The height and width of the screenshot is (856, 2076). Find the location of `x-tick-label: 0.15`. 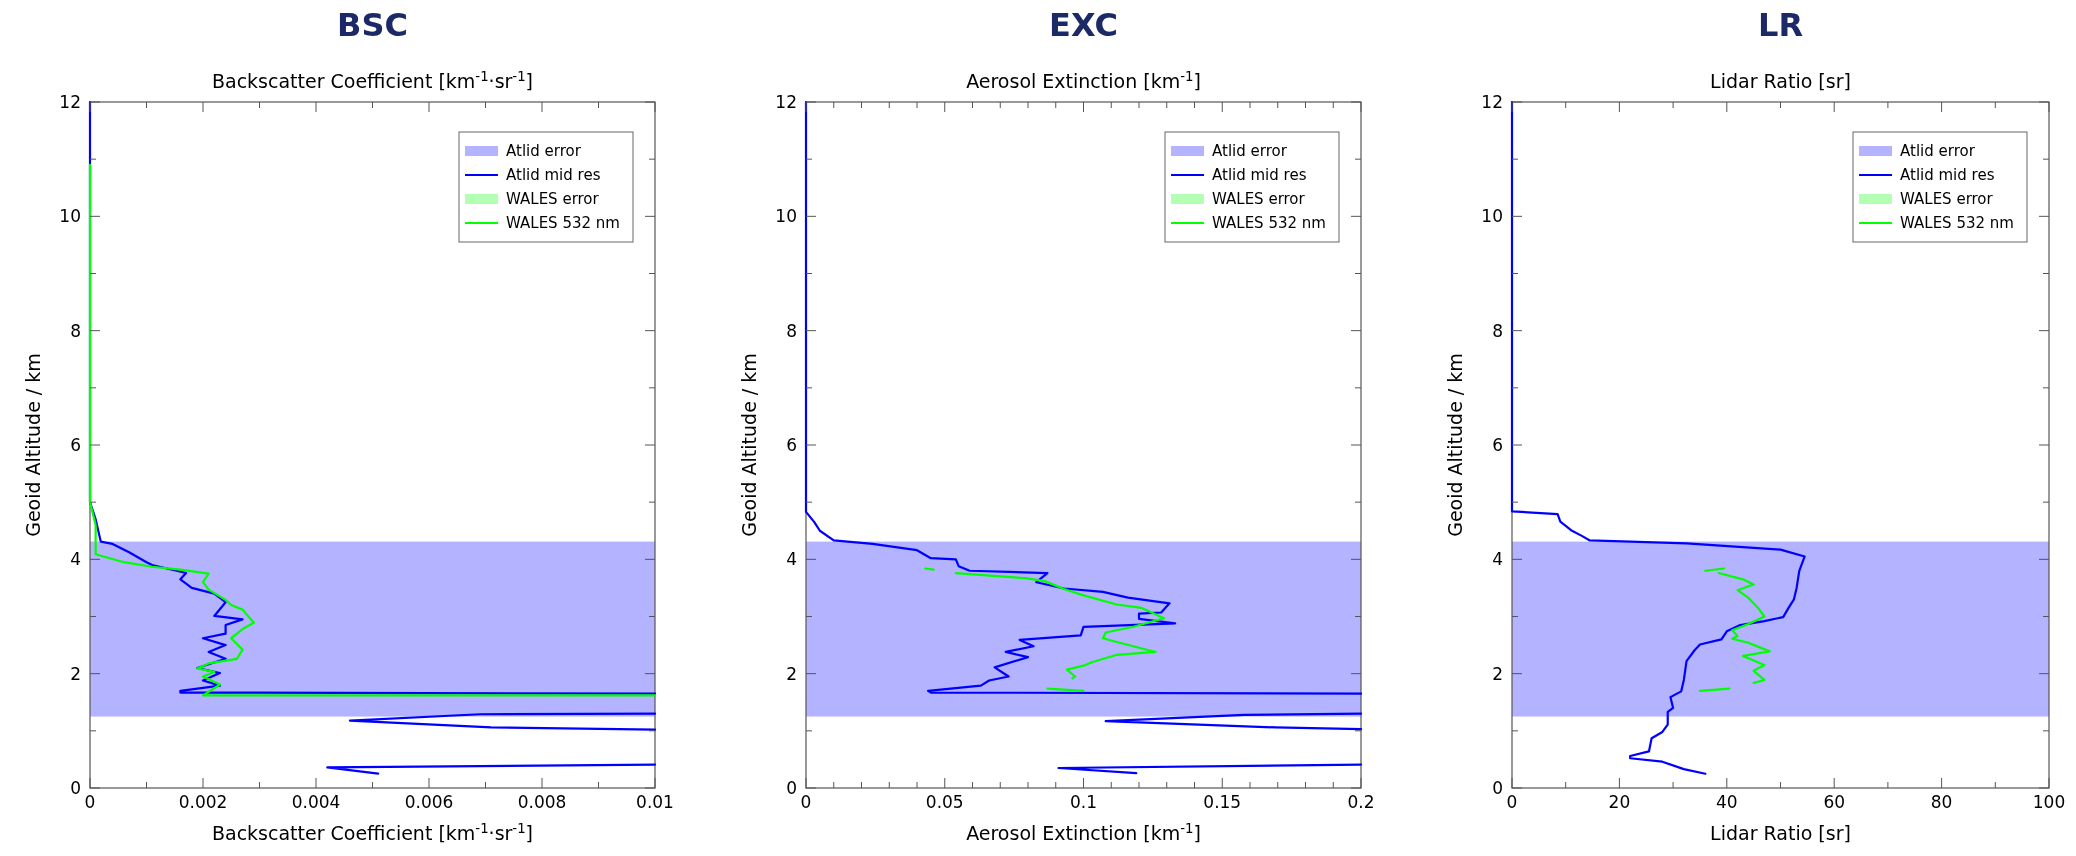

x-tick-label: 0.15 is located at coordinates (1222, 802).